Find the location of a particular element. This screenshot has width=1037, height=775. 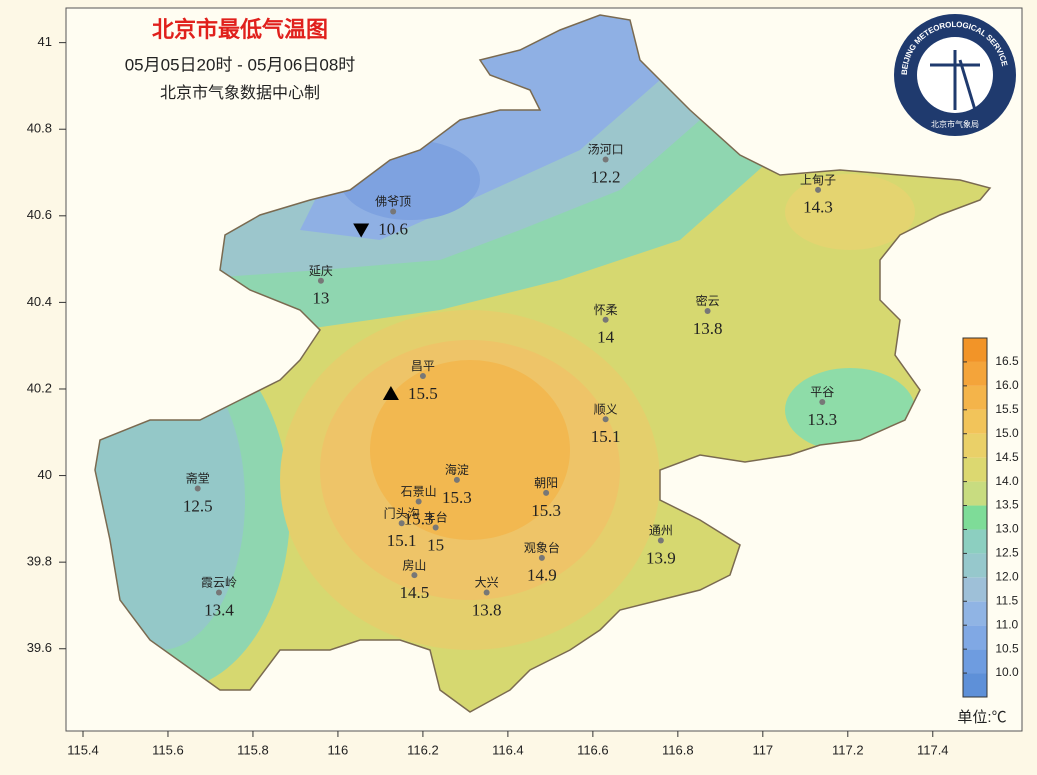

station-name: 密云 is located at coordinates (708, 300).